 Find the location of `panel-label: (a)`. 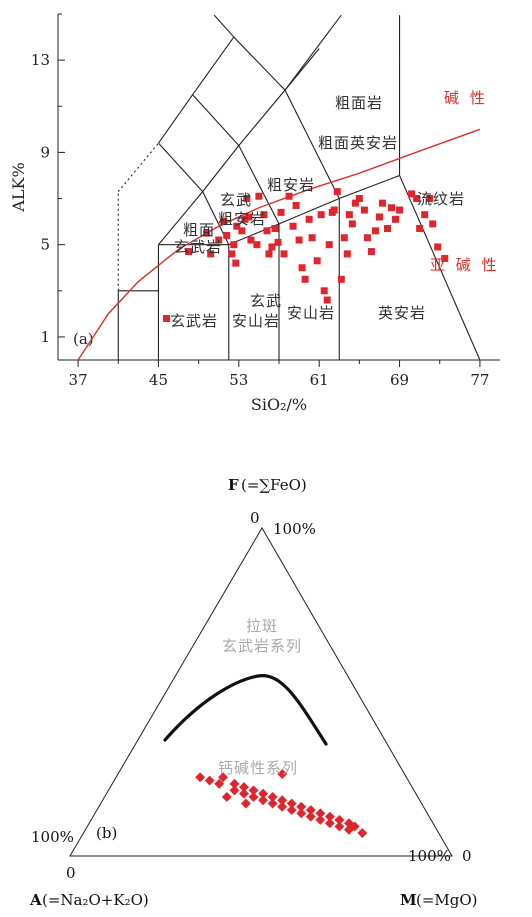

panel-label: (a) is located at coordinates (83, 339).